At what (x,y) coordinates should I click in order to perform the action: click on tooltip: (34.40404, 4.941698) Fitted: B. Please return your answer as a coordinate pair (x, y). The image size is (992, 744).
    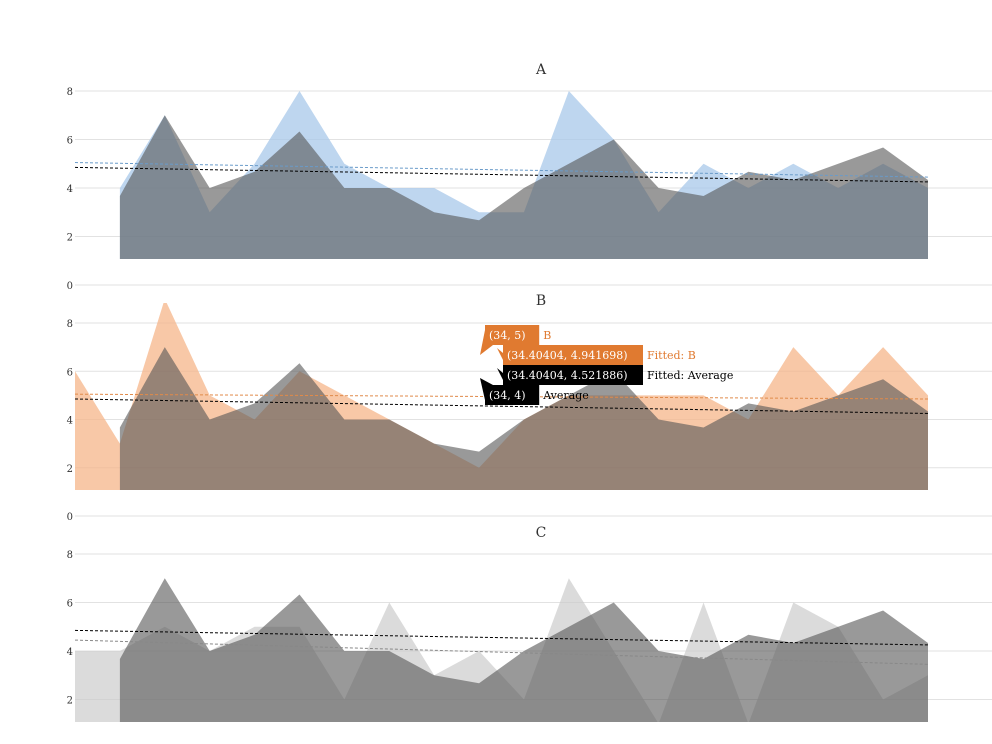
    Looking at the image, I should click on (596, 355).